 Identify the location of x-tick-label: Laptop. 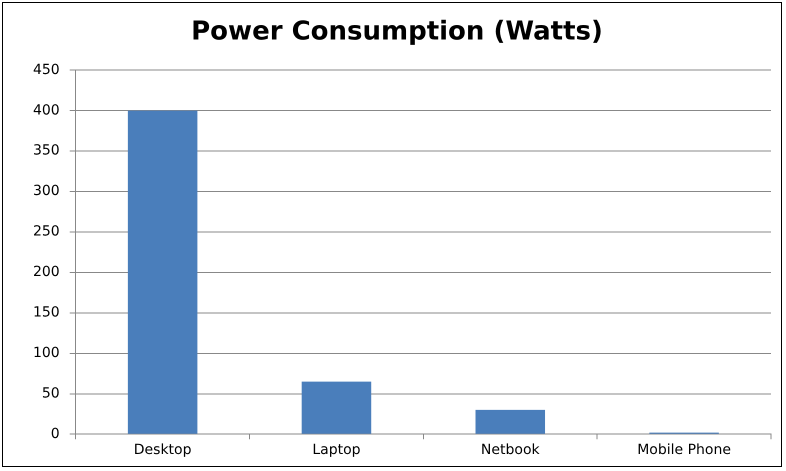
(336, 450).